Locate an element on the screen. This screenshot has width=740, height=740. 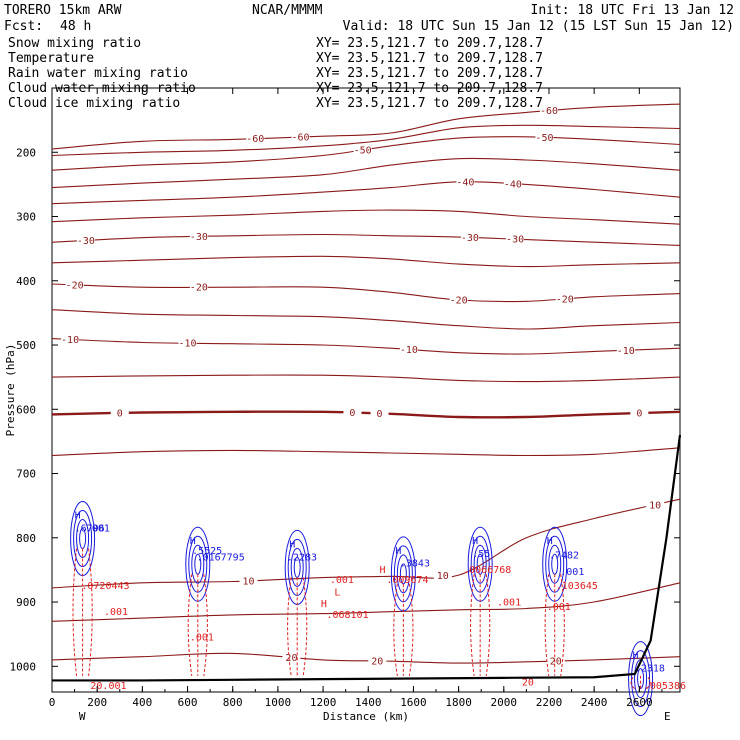
temperature-contour-label: -60 is located at coordinates (255, 139).